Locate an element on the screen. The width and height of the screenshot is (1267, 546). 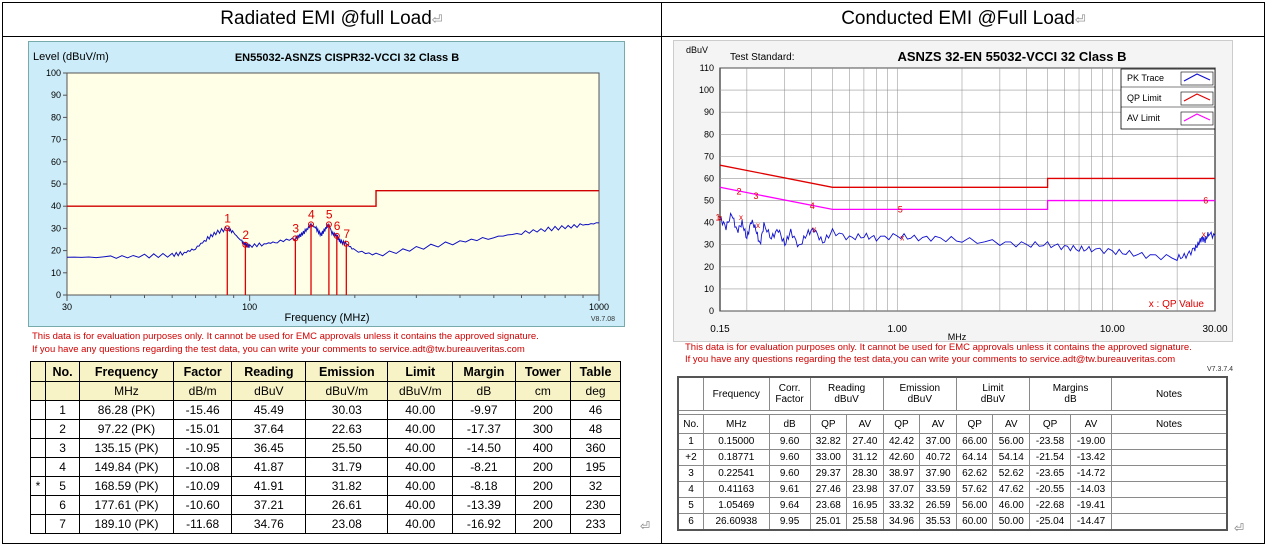
legend-swatch-box is located at coordinates (1197, 78).